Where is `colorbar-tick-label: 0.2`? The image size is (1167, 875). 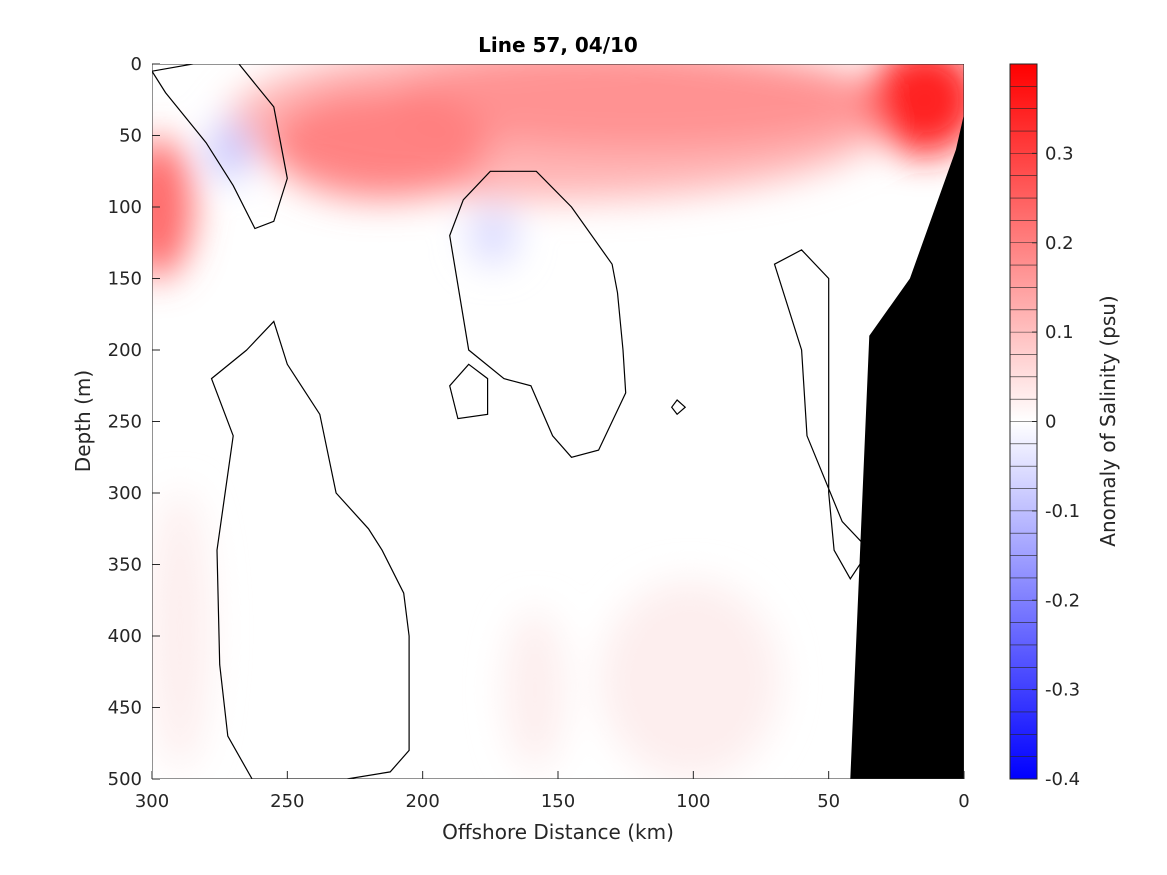
colorbar-tick-label: 0.2 is located at coordinates (1059, 243).